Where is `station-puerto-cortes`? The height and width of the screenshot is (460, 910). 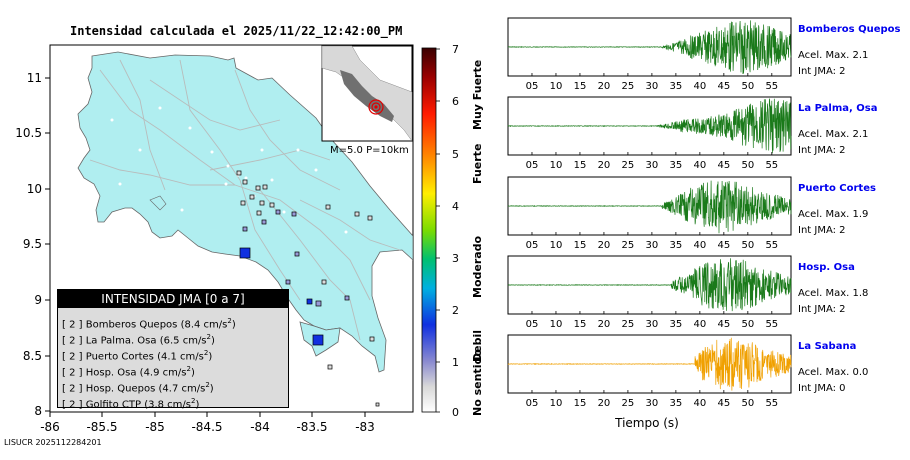 station-puerto-cortes is located at coordinates (309, 301).